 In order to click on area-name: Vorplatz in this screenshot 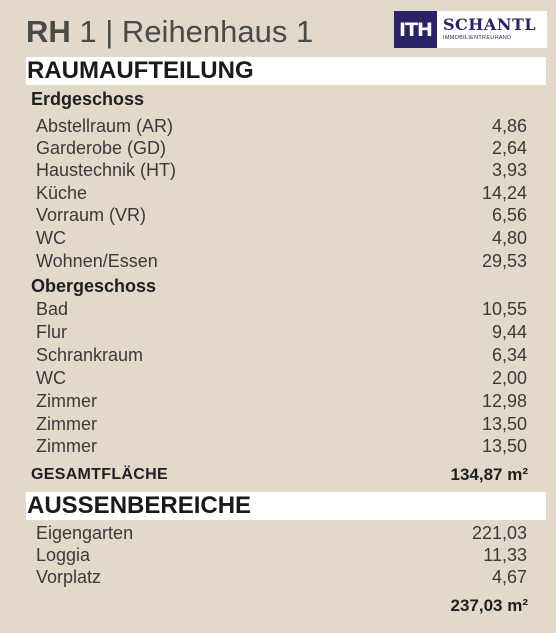, I will do `click(69, 577)`.